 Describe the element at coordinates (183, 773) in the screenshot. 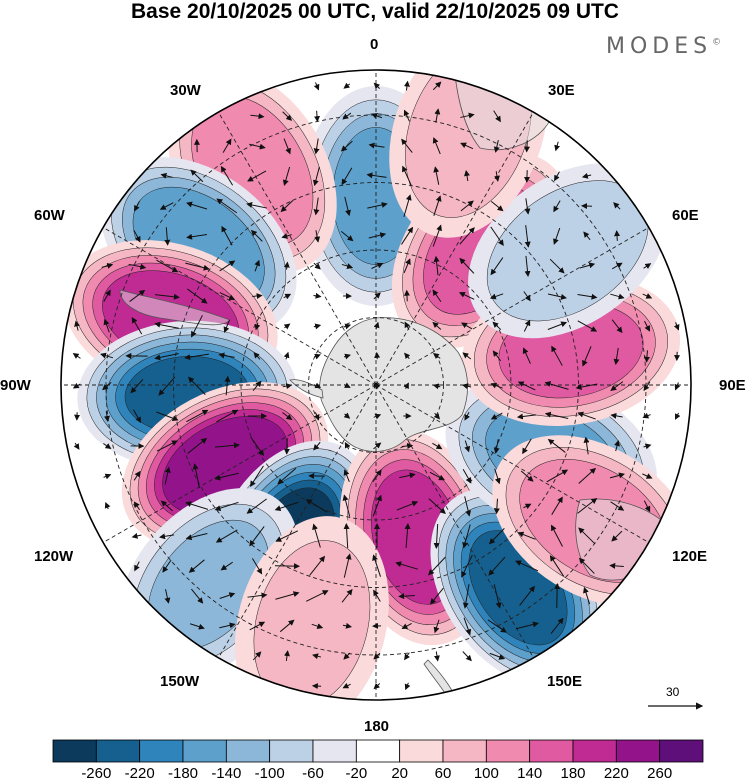

I see `colorbar-tick-label: -180` at that location.